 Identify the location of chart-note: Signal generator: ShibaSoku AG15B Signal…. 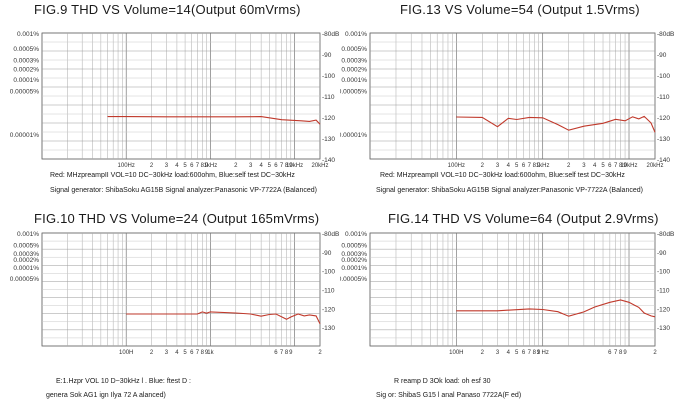
(183, 190).